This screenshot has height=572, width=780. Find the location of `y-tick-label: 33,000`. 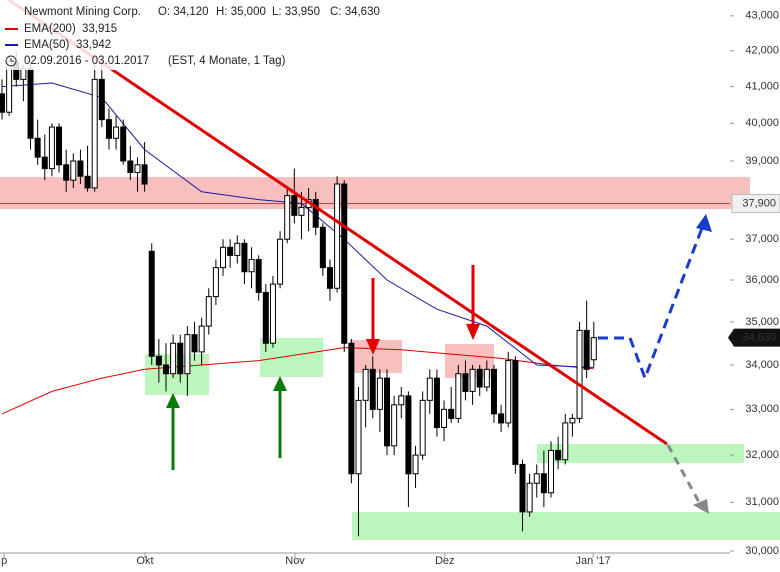

y-tick-label: 33,000 is located at coordinates (762, 409).